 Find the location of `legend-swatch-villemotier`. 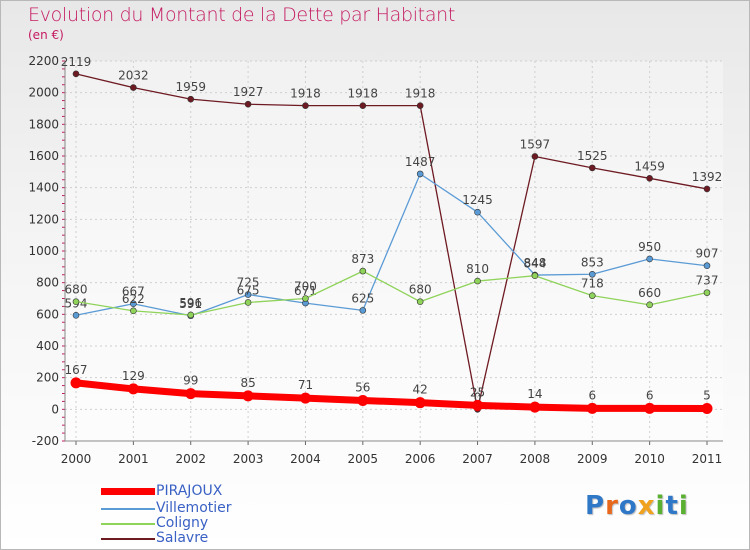

legend-swatch-villemotier is located at coordinates (128, 509).